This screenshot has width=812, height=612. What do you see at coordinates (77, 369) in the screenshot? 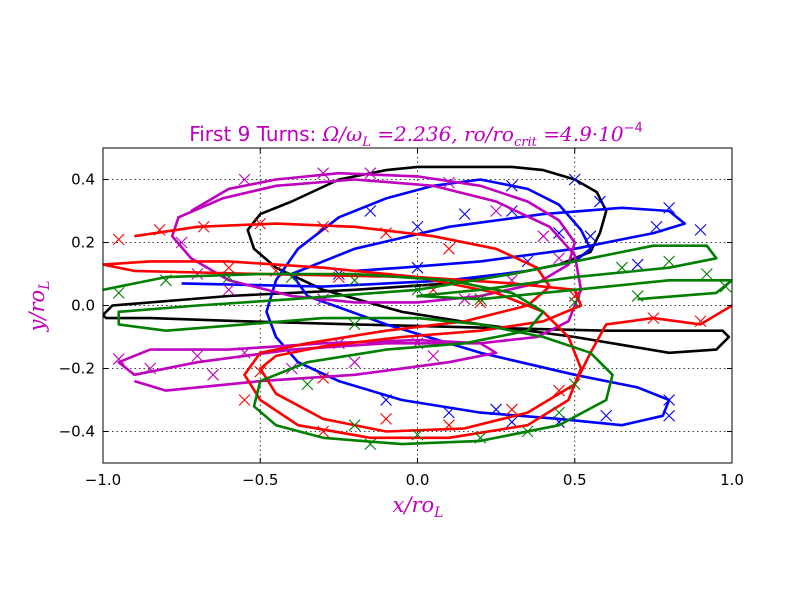
I see `y-tick-label: −0.2` at bounding box center [77, 369].